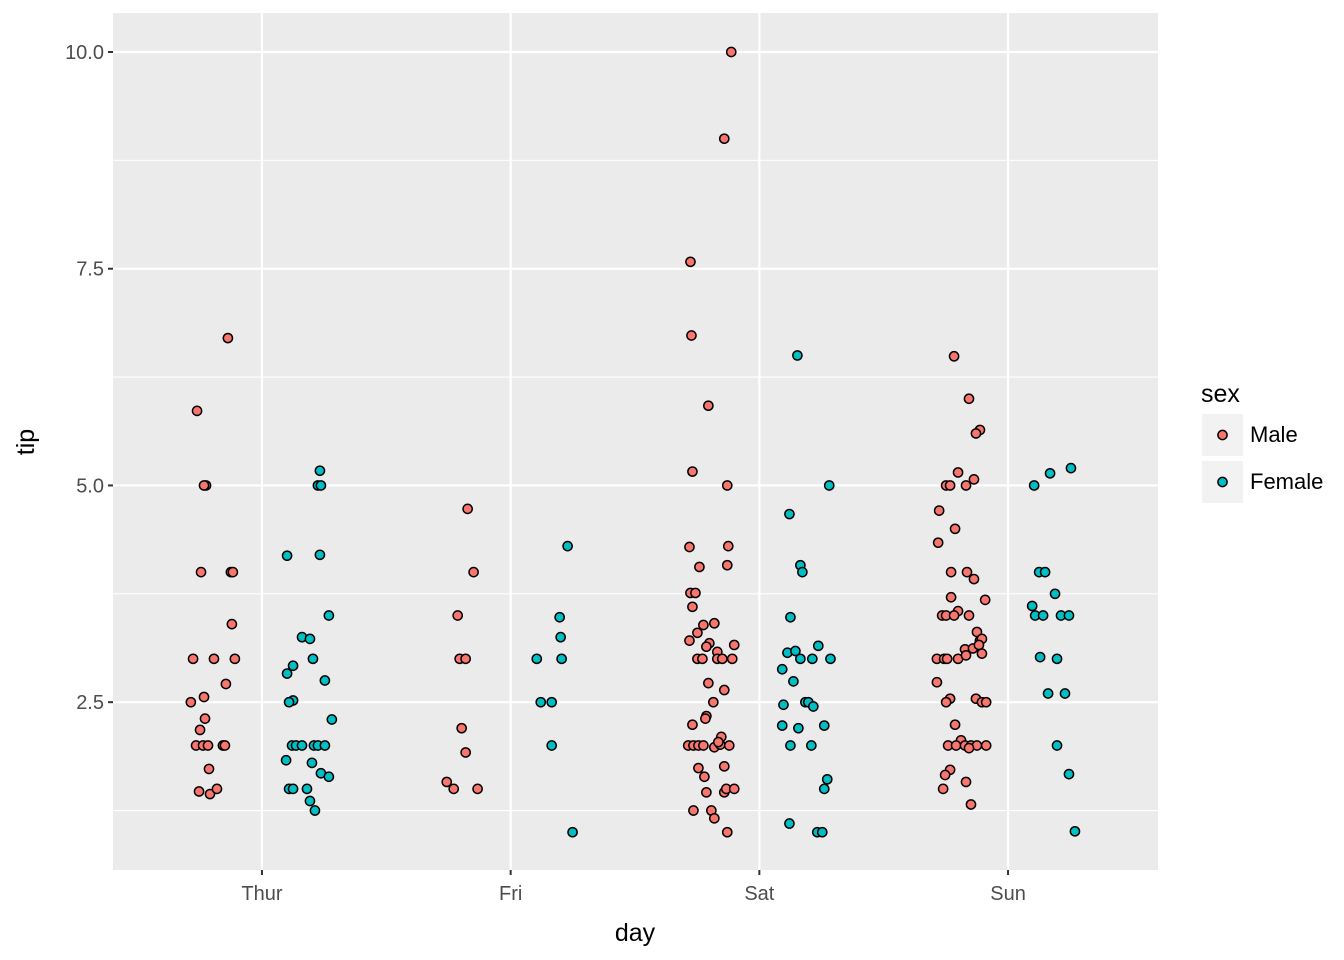 This screenshot has height=960, width=1344. Describe the element at coordinates (90, 703) in the screenshot. I see `y-tick-label: 2.5` at that location.